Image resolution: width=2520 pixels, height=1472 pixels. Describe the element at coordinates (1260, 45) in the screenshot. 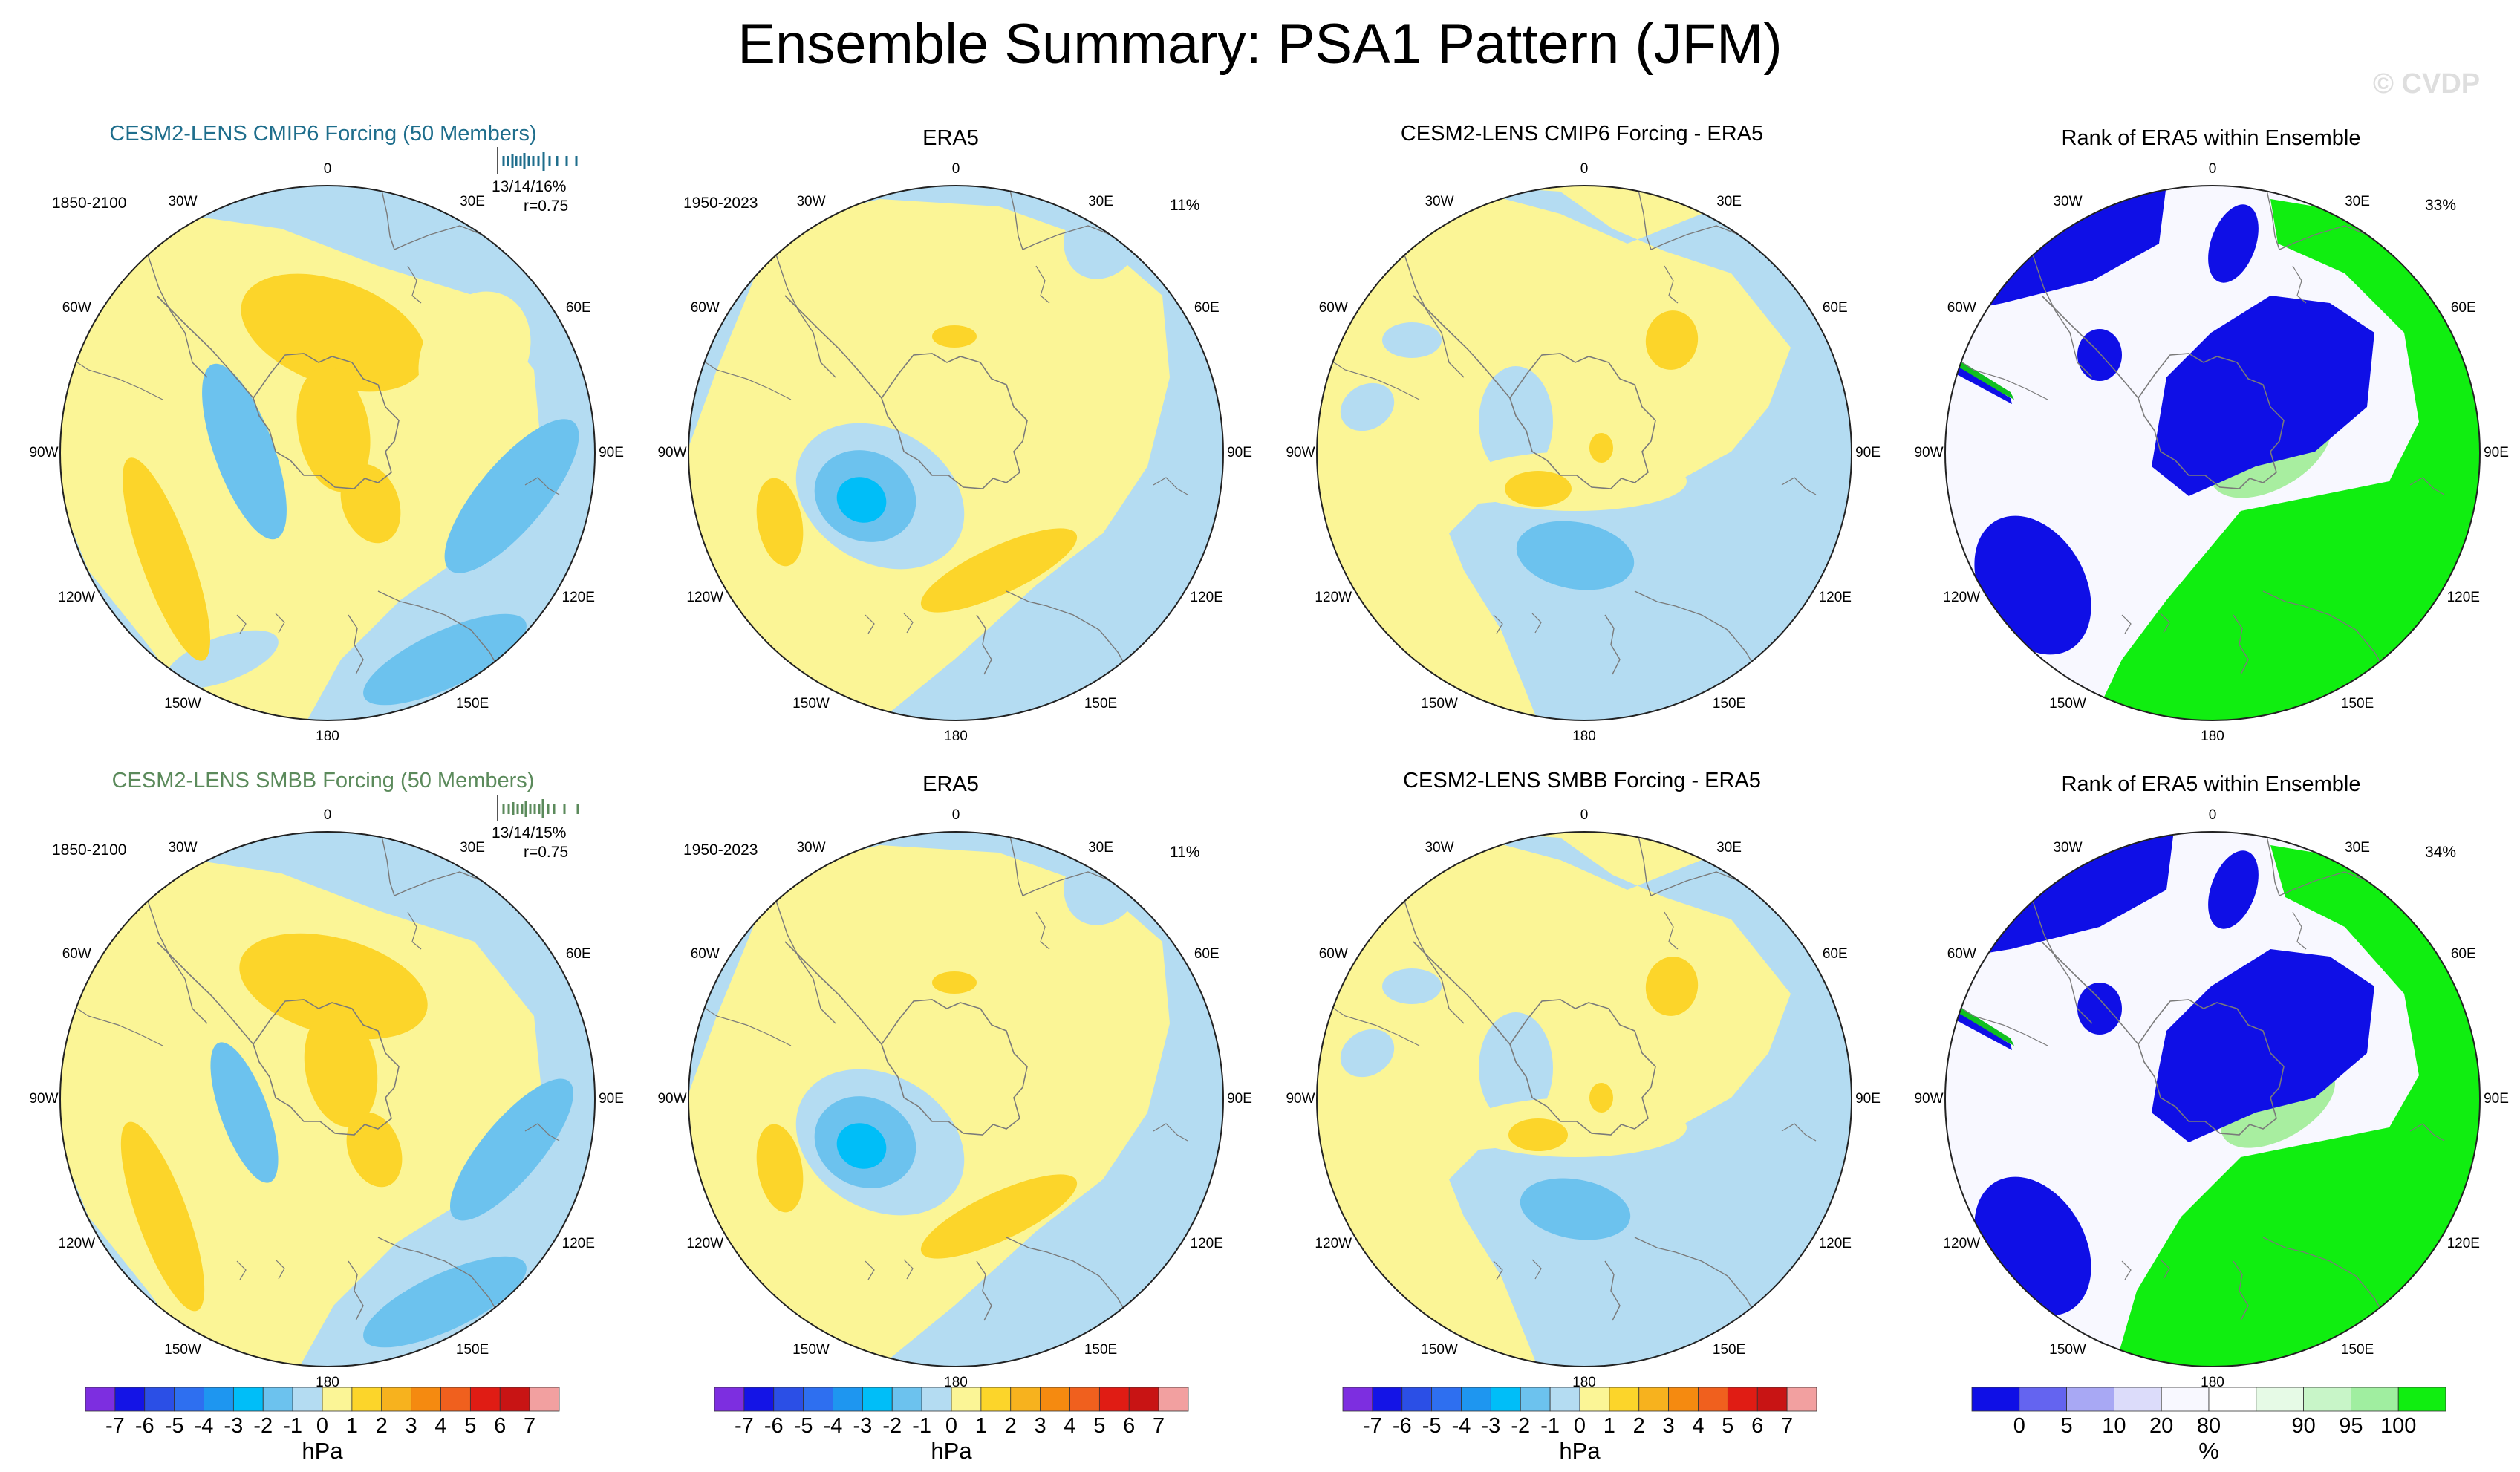

I see `figure-title: Ensemble Summary: PSA1 Pattern (JFM)` at that location.